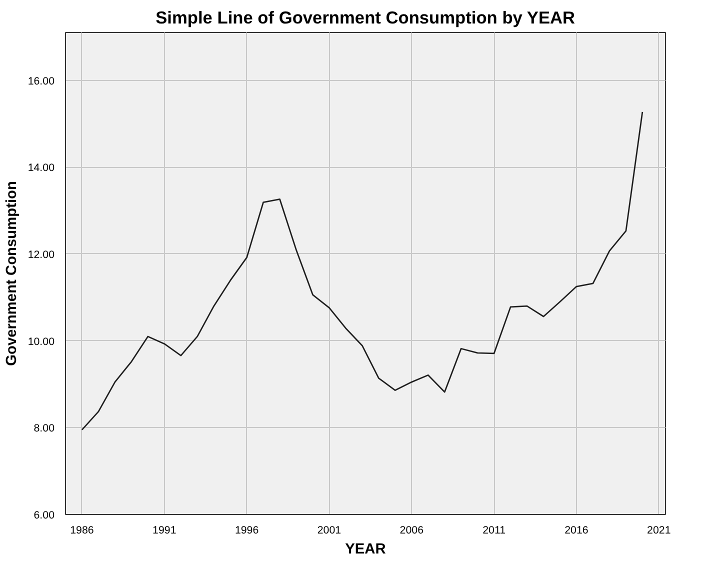  Describe the element at coordinates (246, 530) in the screenshot. I see `x-tick-label: 1996` at that location.